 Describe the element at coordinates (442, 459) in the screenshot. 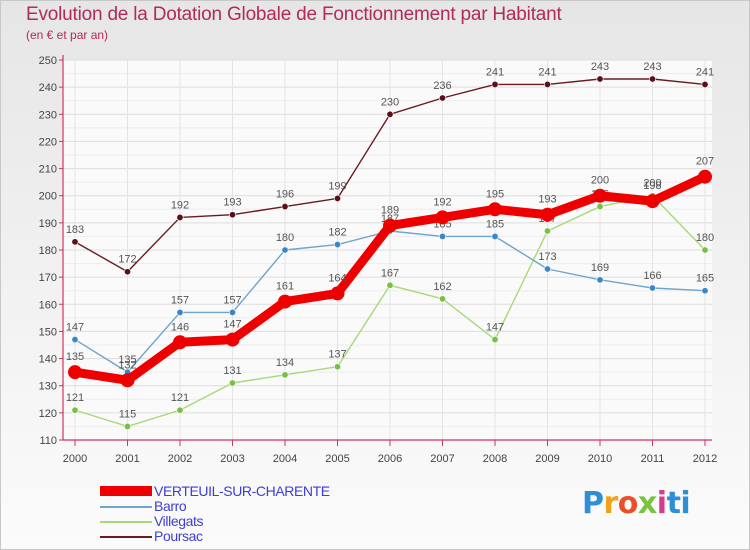

I see `x-tick-label: 2007` at that location.